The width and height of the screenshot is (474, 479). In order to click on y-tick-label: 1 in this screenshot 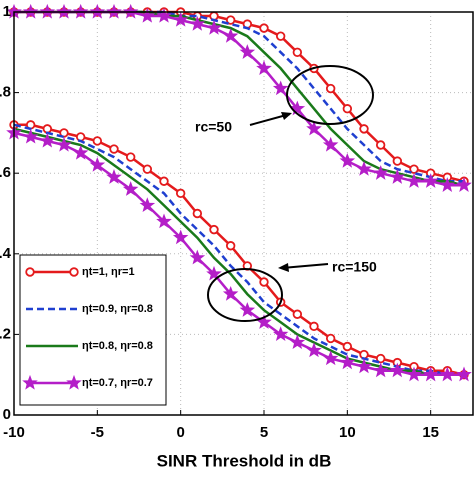, I will do `click(7, 11)`.